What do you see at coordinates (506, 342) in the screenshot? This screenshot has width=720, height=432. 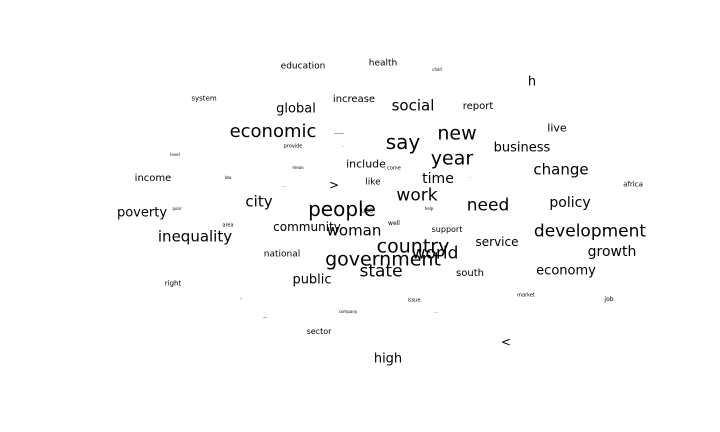 I see `mark-less-than: <` at bounding box center [506, 342].